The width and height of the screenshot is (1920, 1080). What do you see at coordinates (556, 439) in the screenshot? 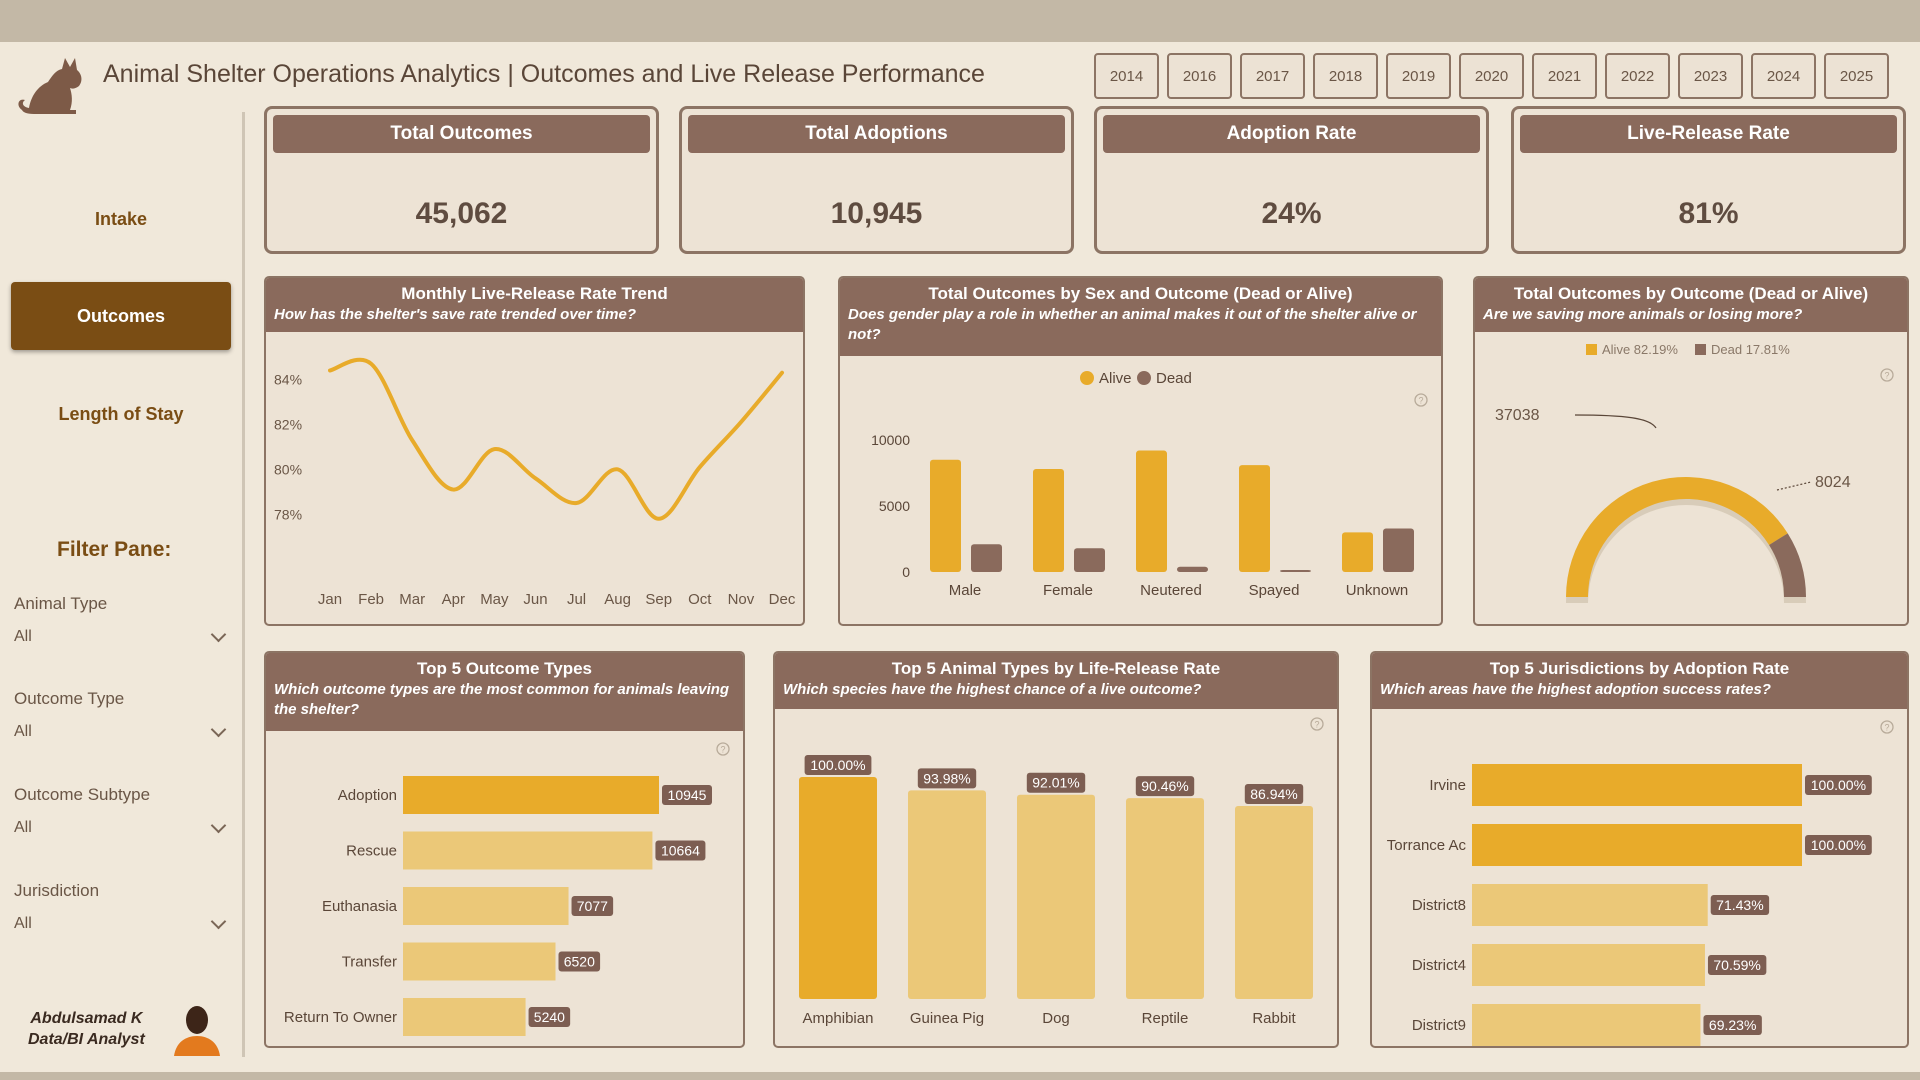
I see `trend-line` at bounding box center [556, 439].